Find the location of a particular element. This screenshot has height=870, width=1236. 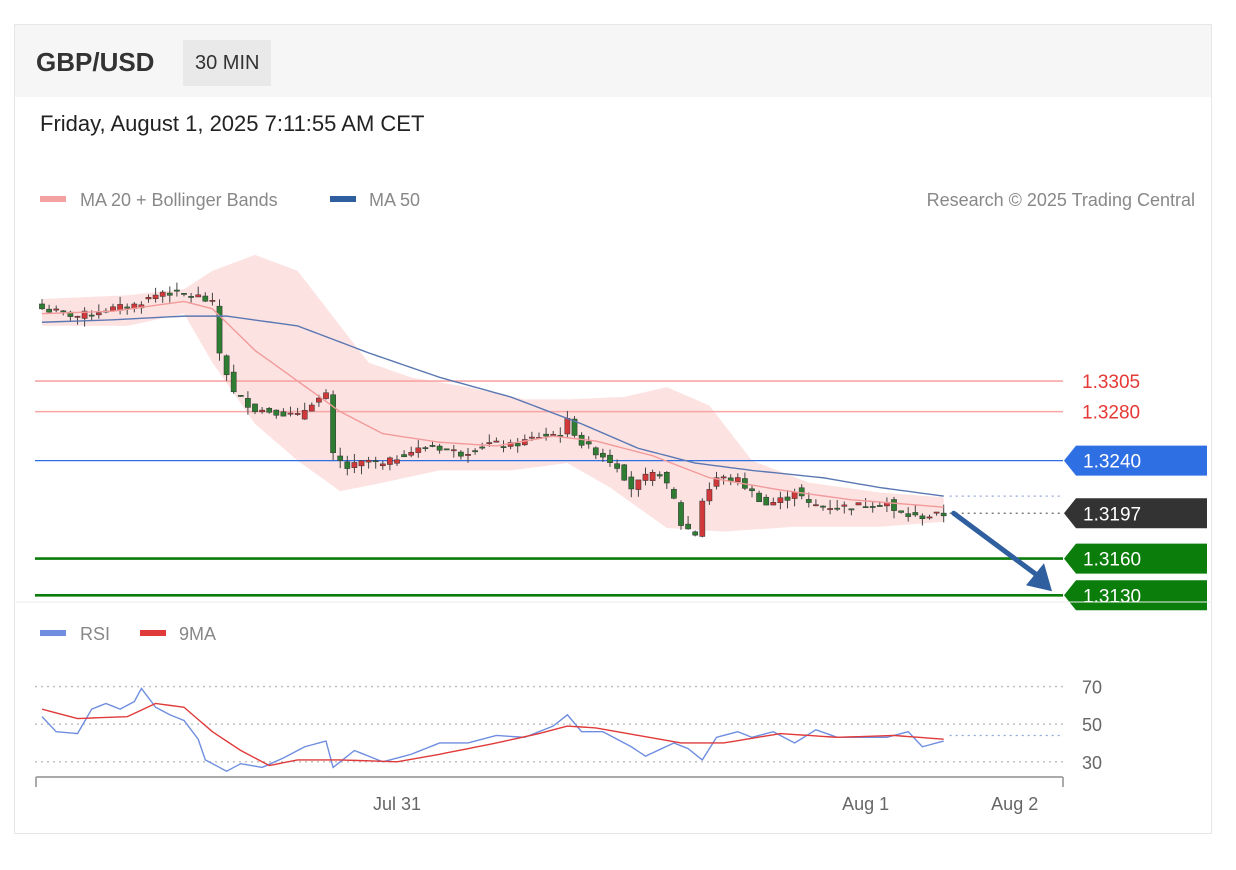

forecast-arrow-head is located at coordinates (1039, 577).